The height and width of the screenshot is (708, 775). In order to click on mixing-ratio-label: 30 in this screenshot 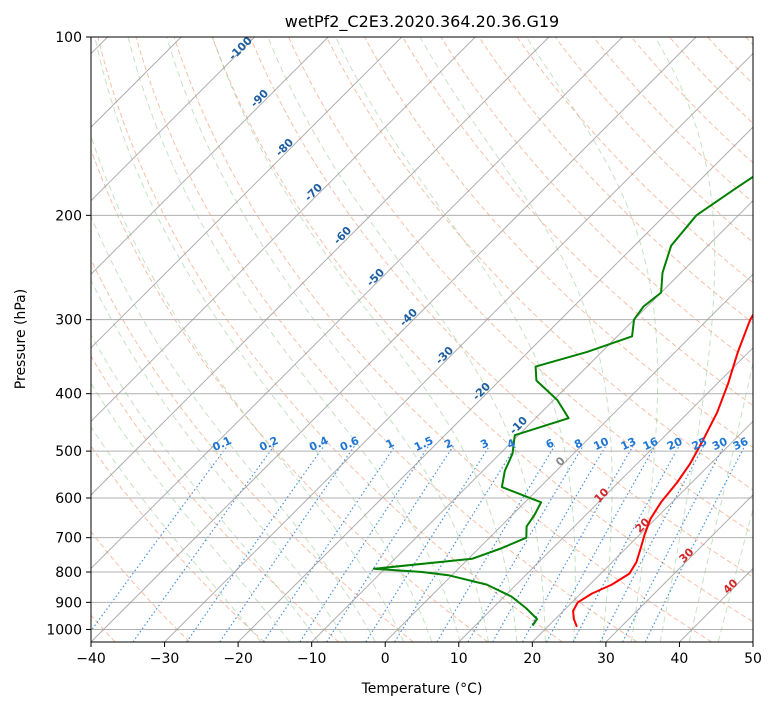, I will do `click(720, 444)`.